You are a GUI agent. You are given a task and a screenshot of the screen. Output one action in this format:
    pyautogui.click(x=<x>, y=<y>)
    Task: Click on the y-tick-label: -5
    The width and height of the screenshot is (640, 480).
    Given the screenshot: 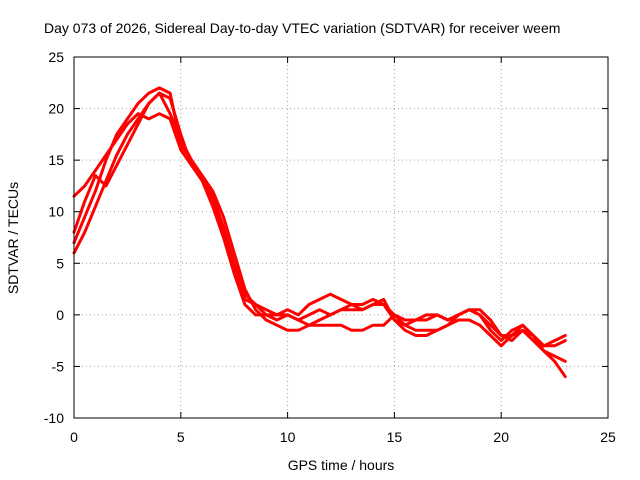 What is the action you would take?
    pyautogui.click(x=58, y=366)
    